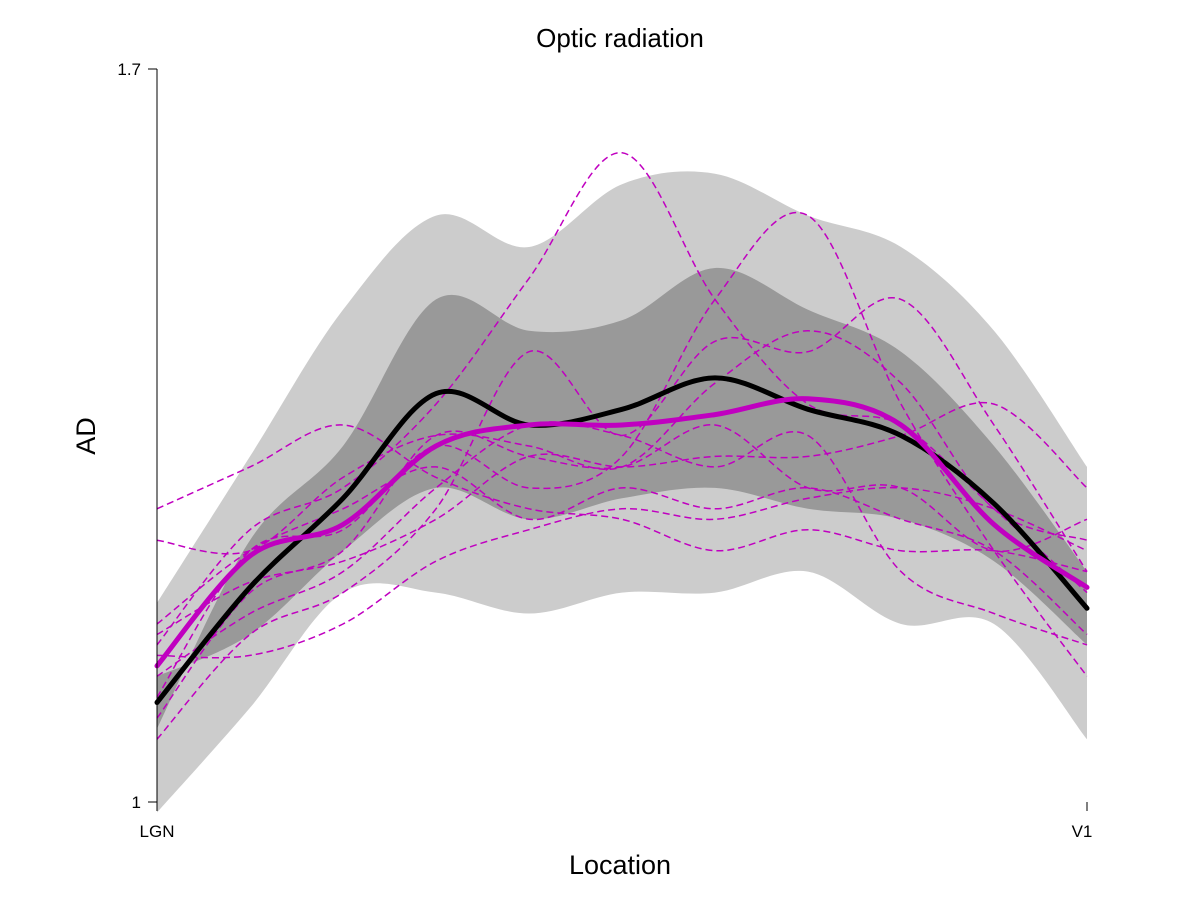 The width and height of the screenshot is (1200, 900). I want to click on x-tick-label-left: LGN, so click(157, 831).